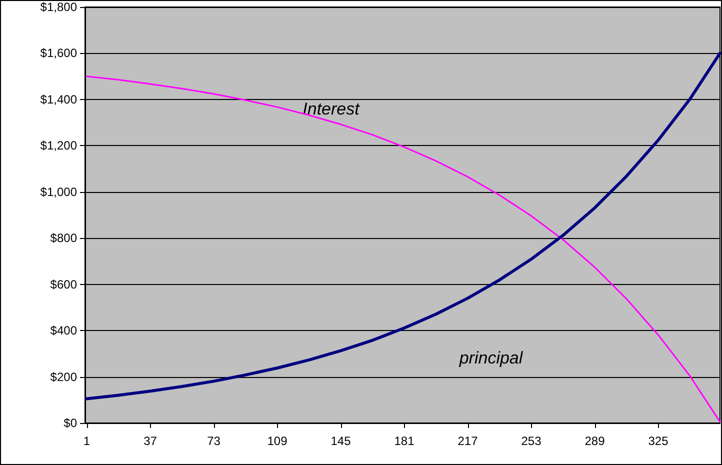 Image resolution: width=722 pixels, height=465 pixels. I want to click on x-tick-label: 325, so click(658, 441).